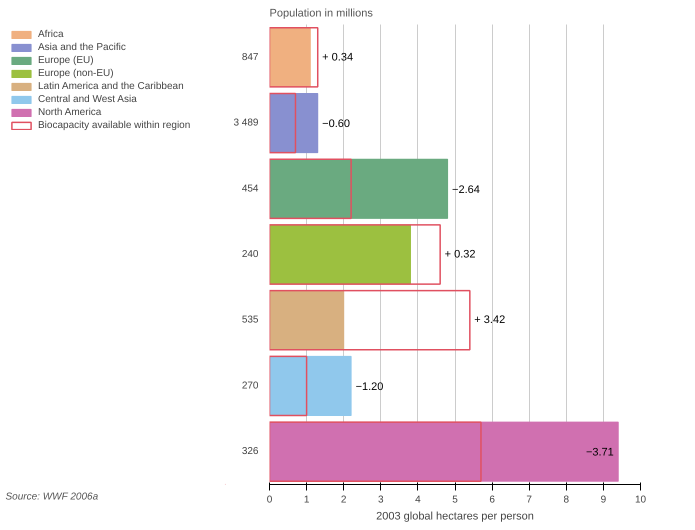  What do you see at coordinates (455, 516) in the screenshot?
I see `x-axis-title: 2003 global hectares per person` at bounding box center [455, 516].